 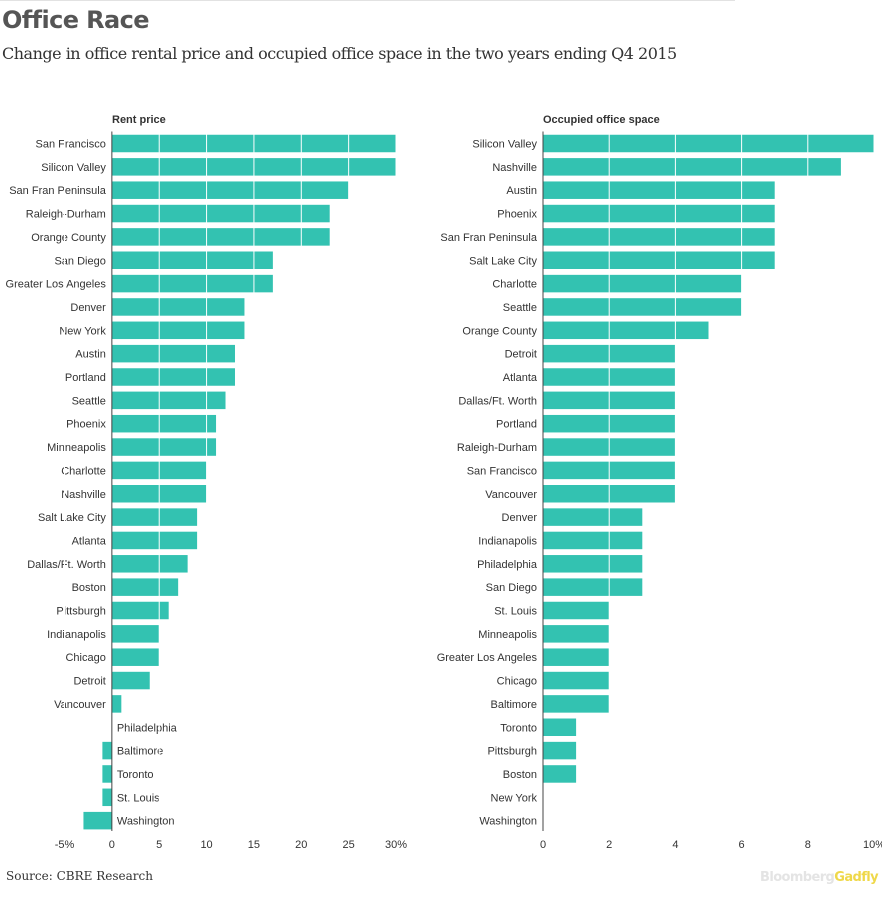 What do you see at coordinates (511, 495) in the screenshot?
I see `space-category-label-vancouver: Vancouver` at bounding box center [511, 495].